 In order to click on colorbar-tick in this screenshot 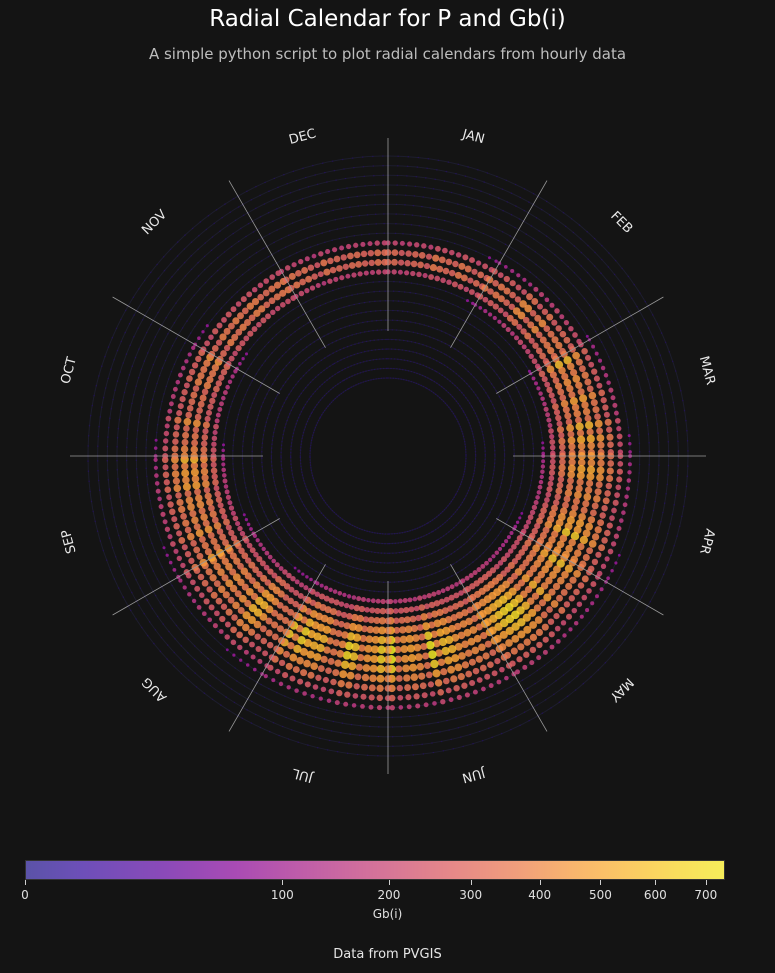, I will do `click(389, 882)`.